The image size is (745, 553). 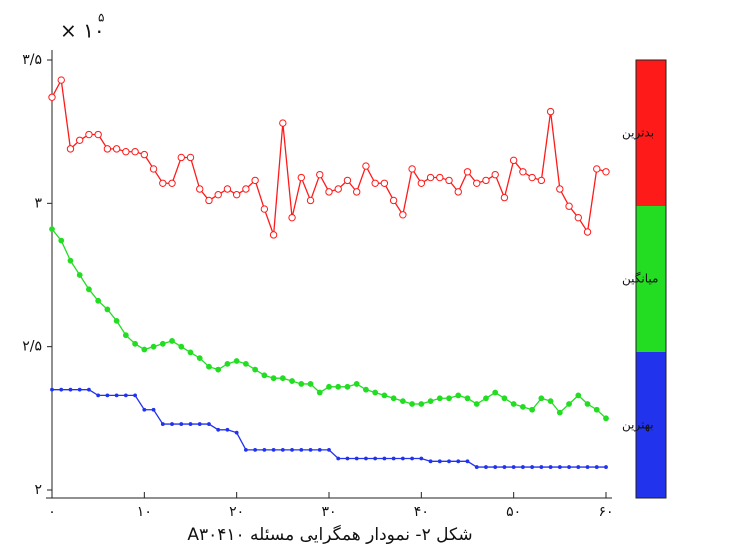 I want to click on series-line, so click(x=329, y=428).